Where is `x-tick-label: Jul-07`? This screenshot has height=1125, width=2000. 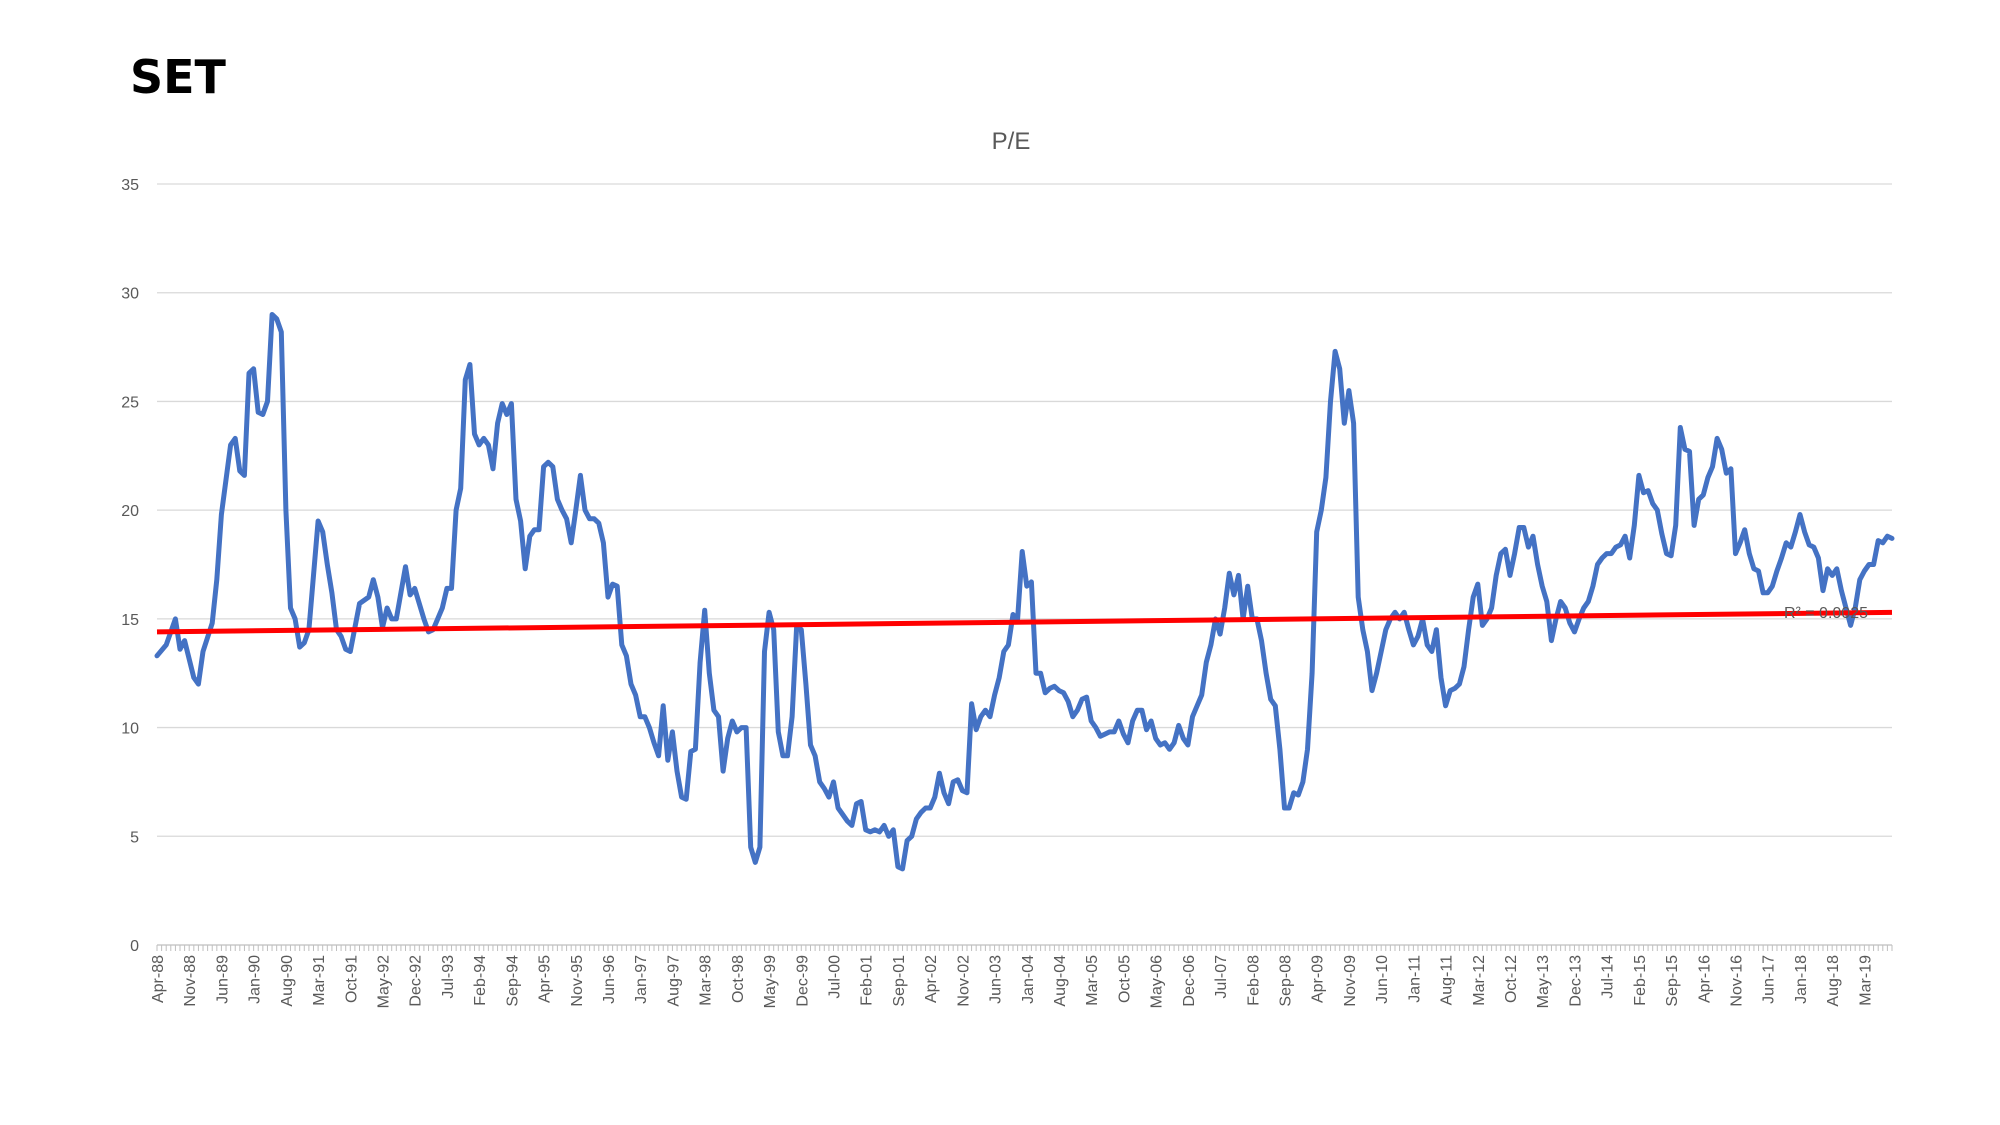
x-tick-label: Jul-07 is located at coordinates (1221, 977).